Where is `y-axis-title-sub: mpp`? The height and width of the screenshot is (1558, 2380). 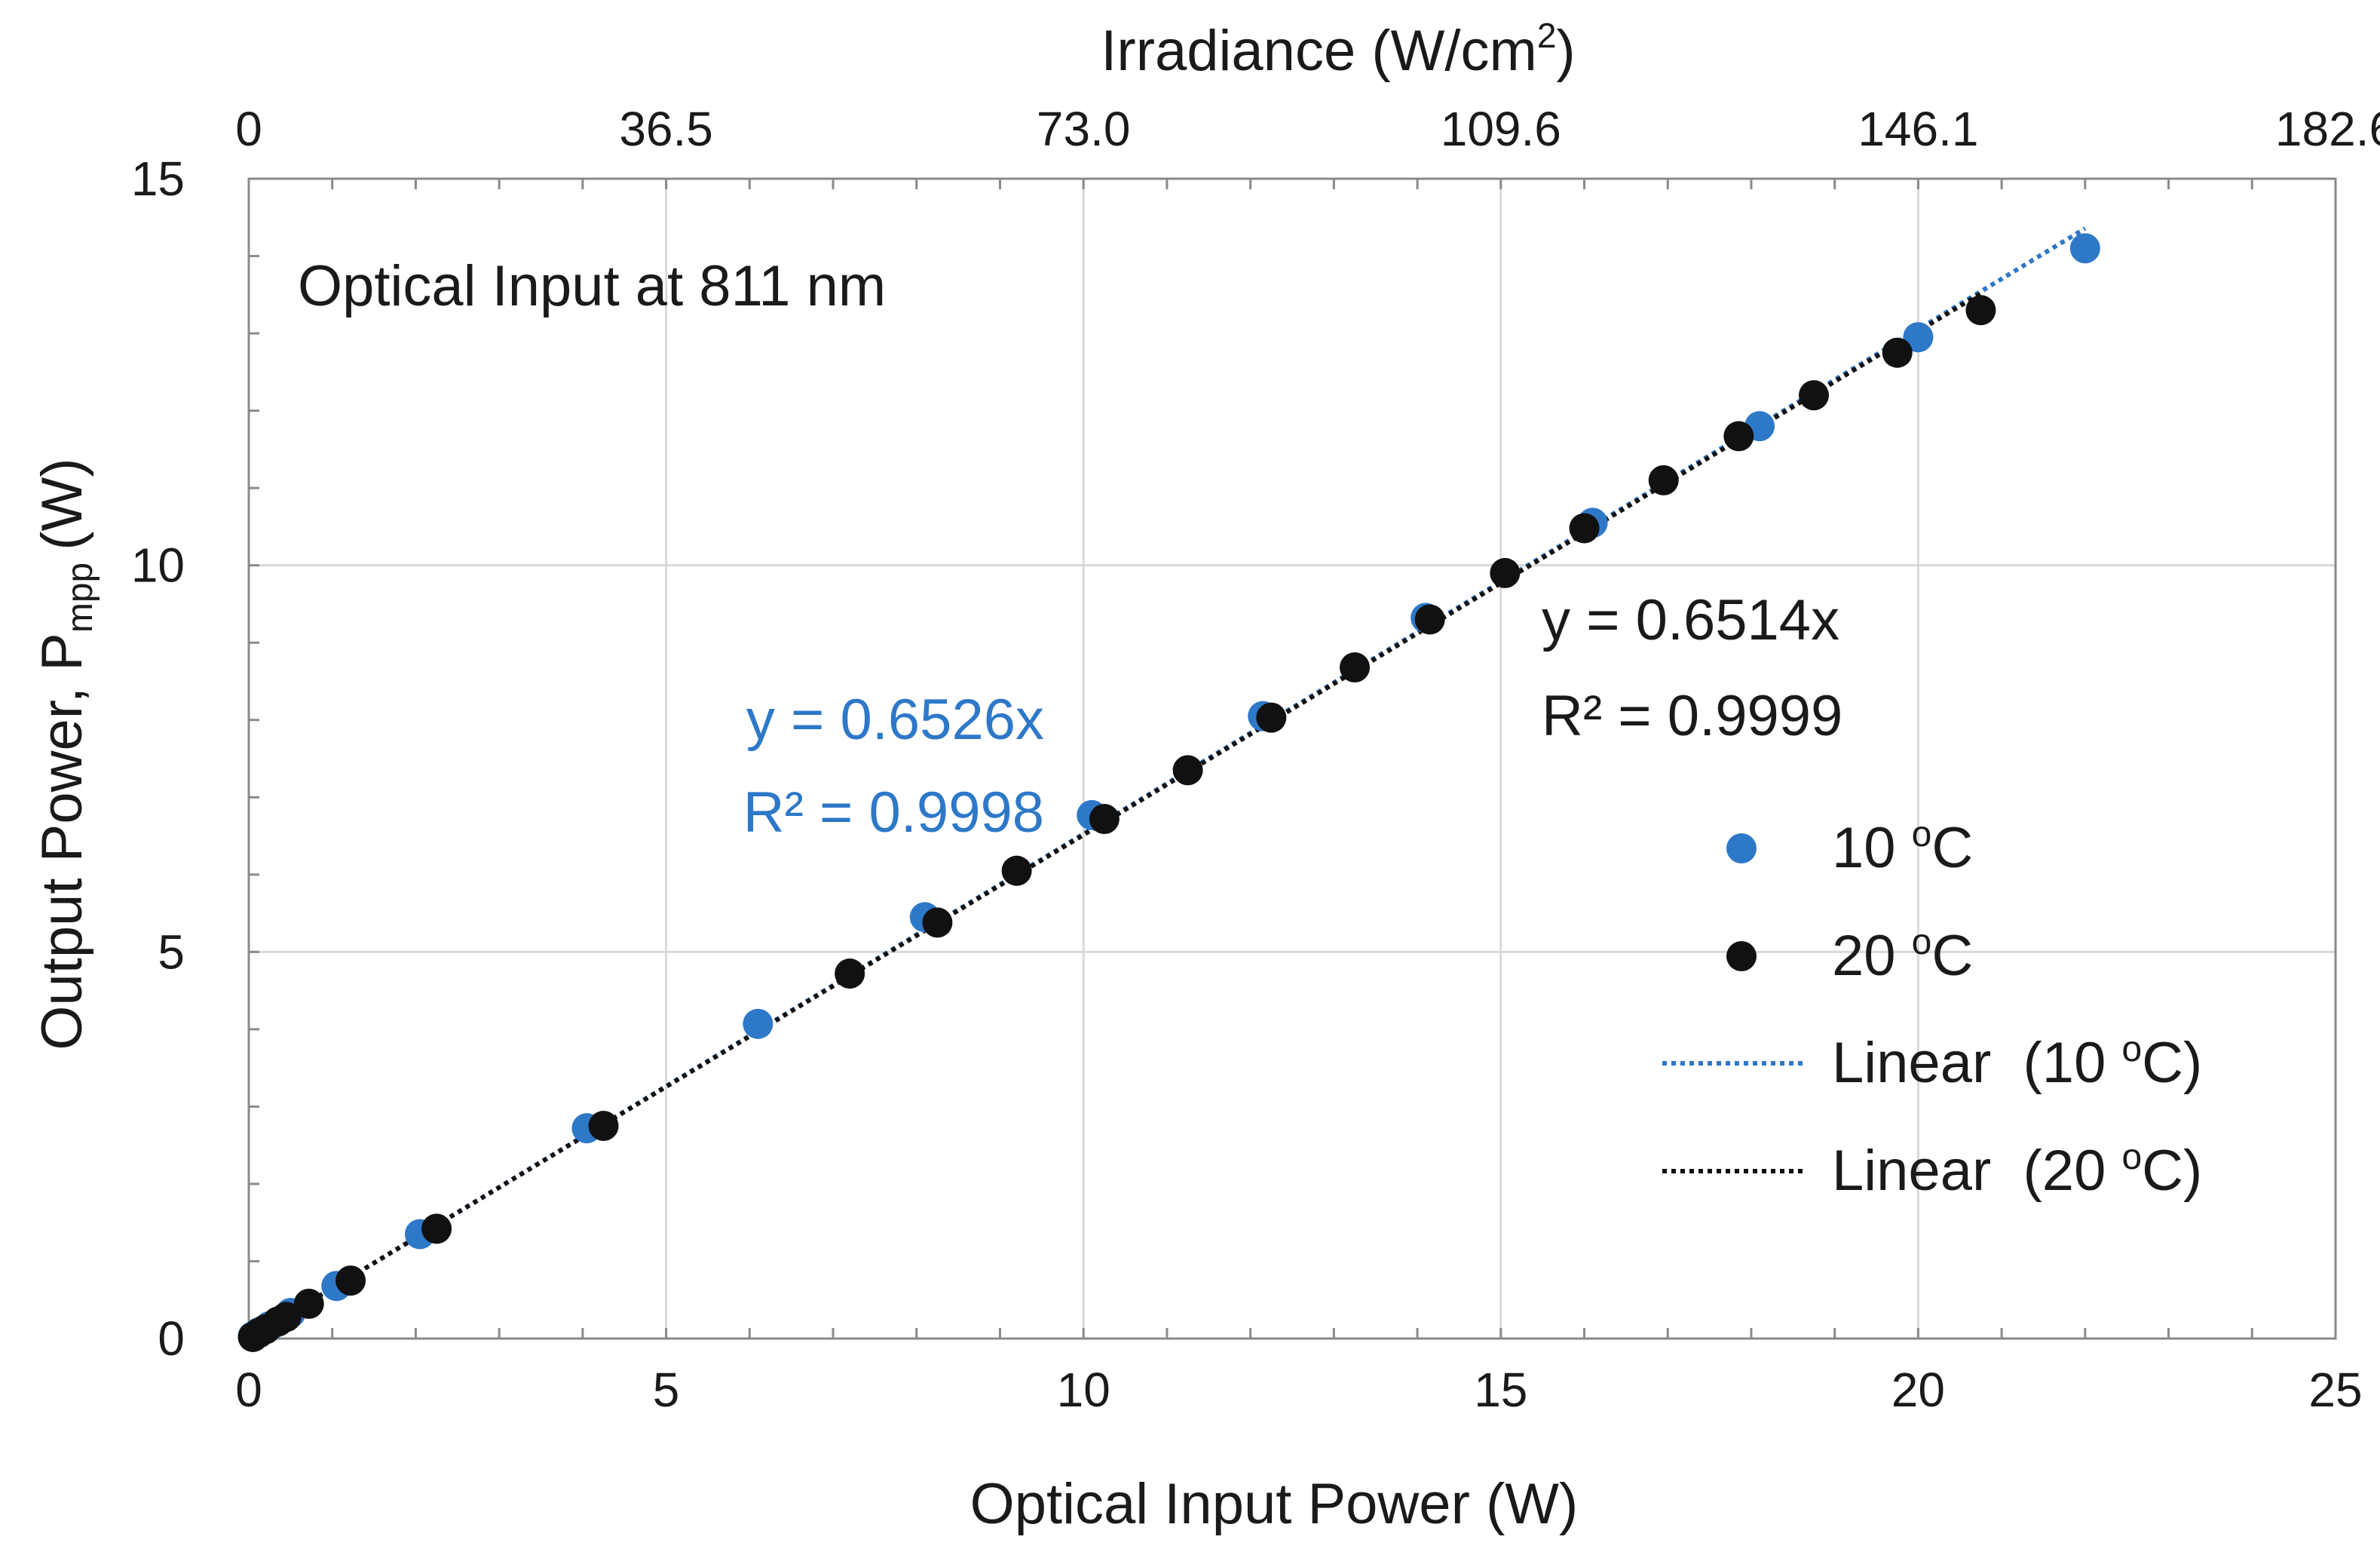
y-axis-title-sub: mpp is located at coordinates (80, 598).